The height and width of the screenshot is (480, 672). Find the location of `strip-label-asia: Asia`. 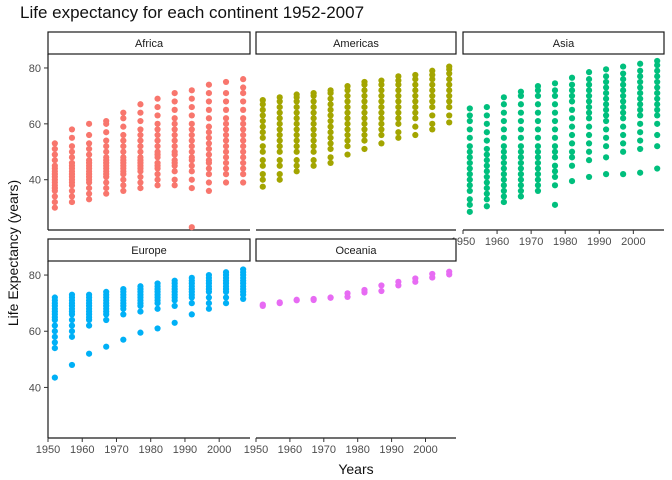

strip-label-asia: Asia is located at coordinates (564, 44).